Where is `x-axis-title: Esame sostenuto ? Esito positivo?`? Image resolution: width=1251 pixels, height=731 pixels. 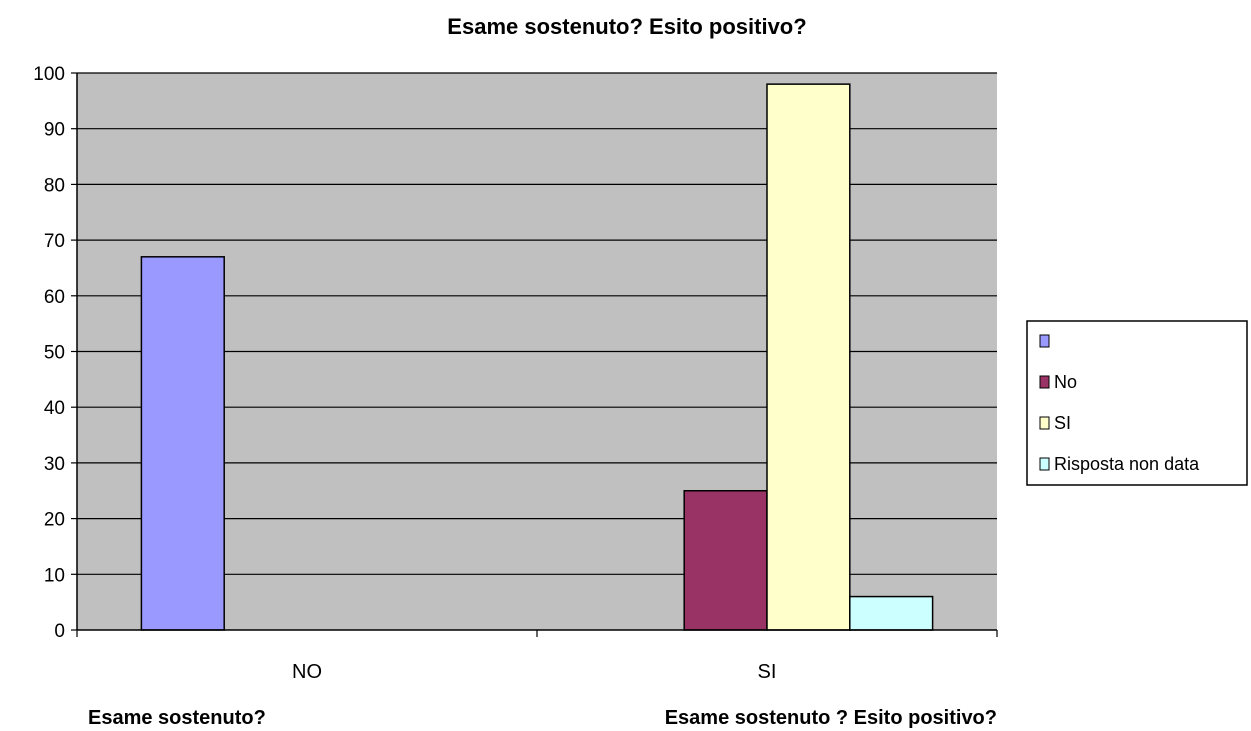
x-axis-title: Esame sostenuto ? Esito positivo? is located at coordinates (831, 718).